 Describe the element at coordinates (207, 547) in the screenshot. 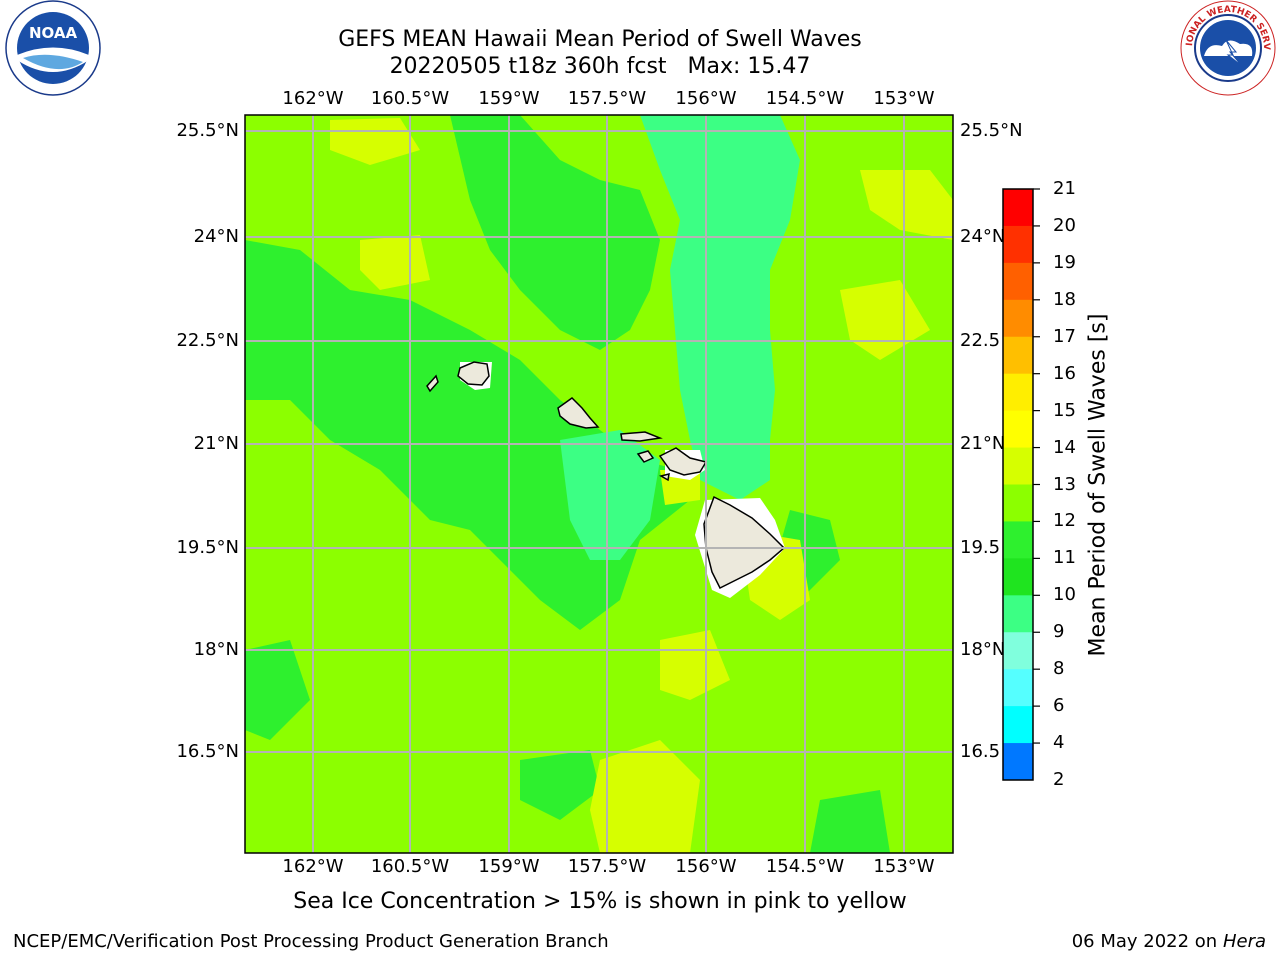

I see `lat-tick-left: 19.5°N` at that location.